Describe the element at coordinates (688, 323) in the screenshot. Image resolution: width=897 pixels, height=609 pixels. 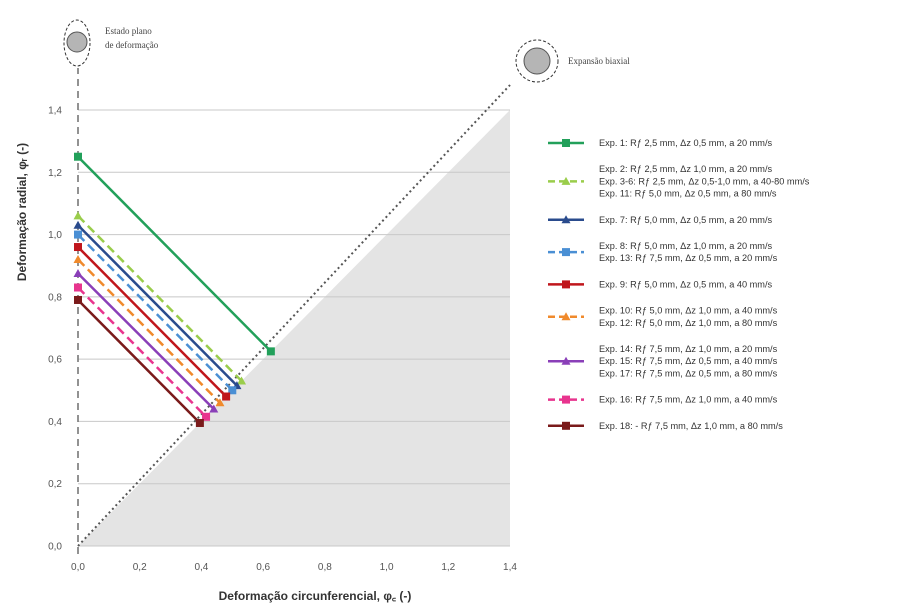
I see `legend-label: Exp. 12: Rƒ 5,0 mm, Δz 1,0 mm, a 80 mm/s` at that location.